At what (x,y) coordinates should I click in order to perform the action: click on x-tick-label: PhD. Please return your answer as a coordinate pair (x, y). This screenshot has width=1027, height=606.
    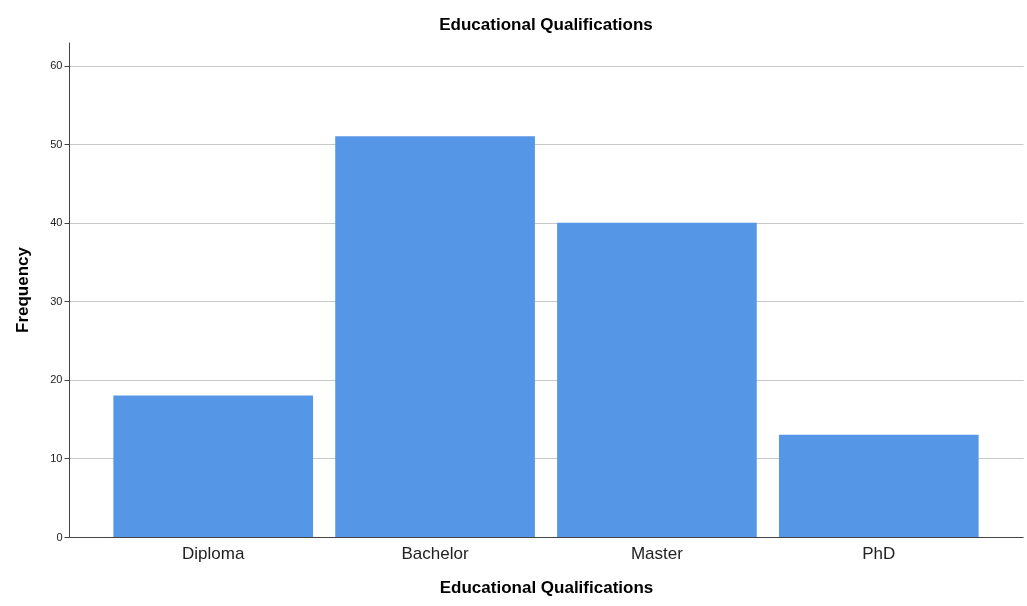
    Looking at the image, I should click on (879, 553).